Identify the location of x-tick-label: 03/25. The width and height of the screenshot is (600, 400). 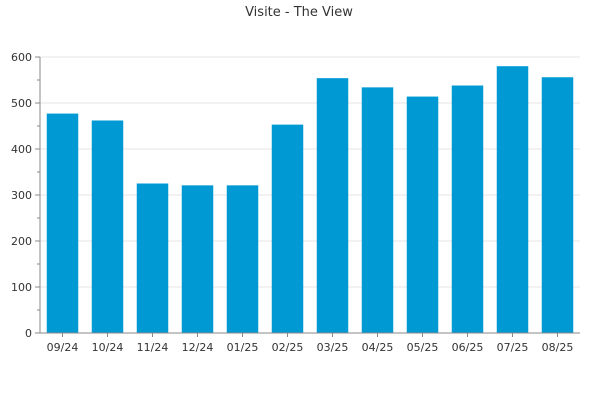
(333, 347).